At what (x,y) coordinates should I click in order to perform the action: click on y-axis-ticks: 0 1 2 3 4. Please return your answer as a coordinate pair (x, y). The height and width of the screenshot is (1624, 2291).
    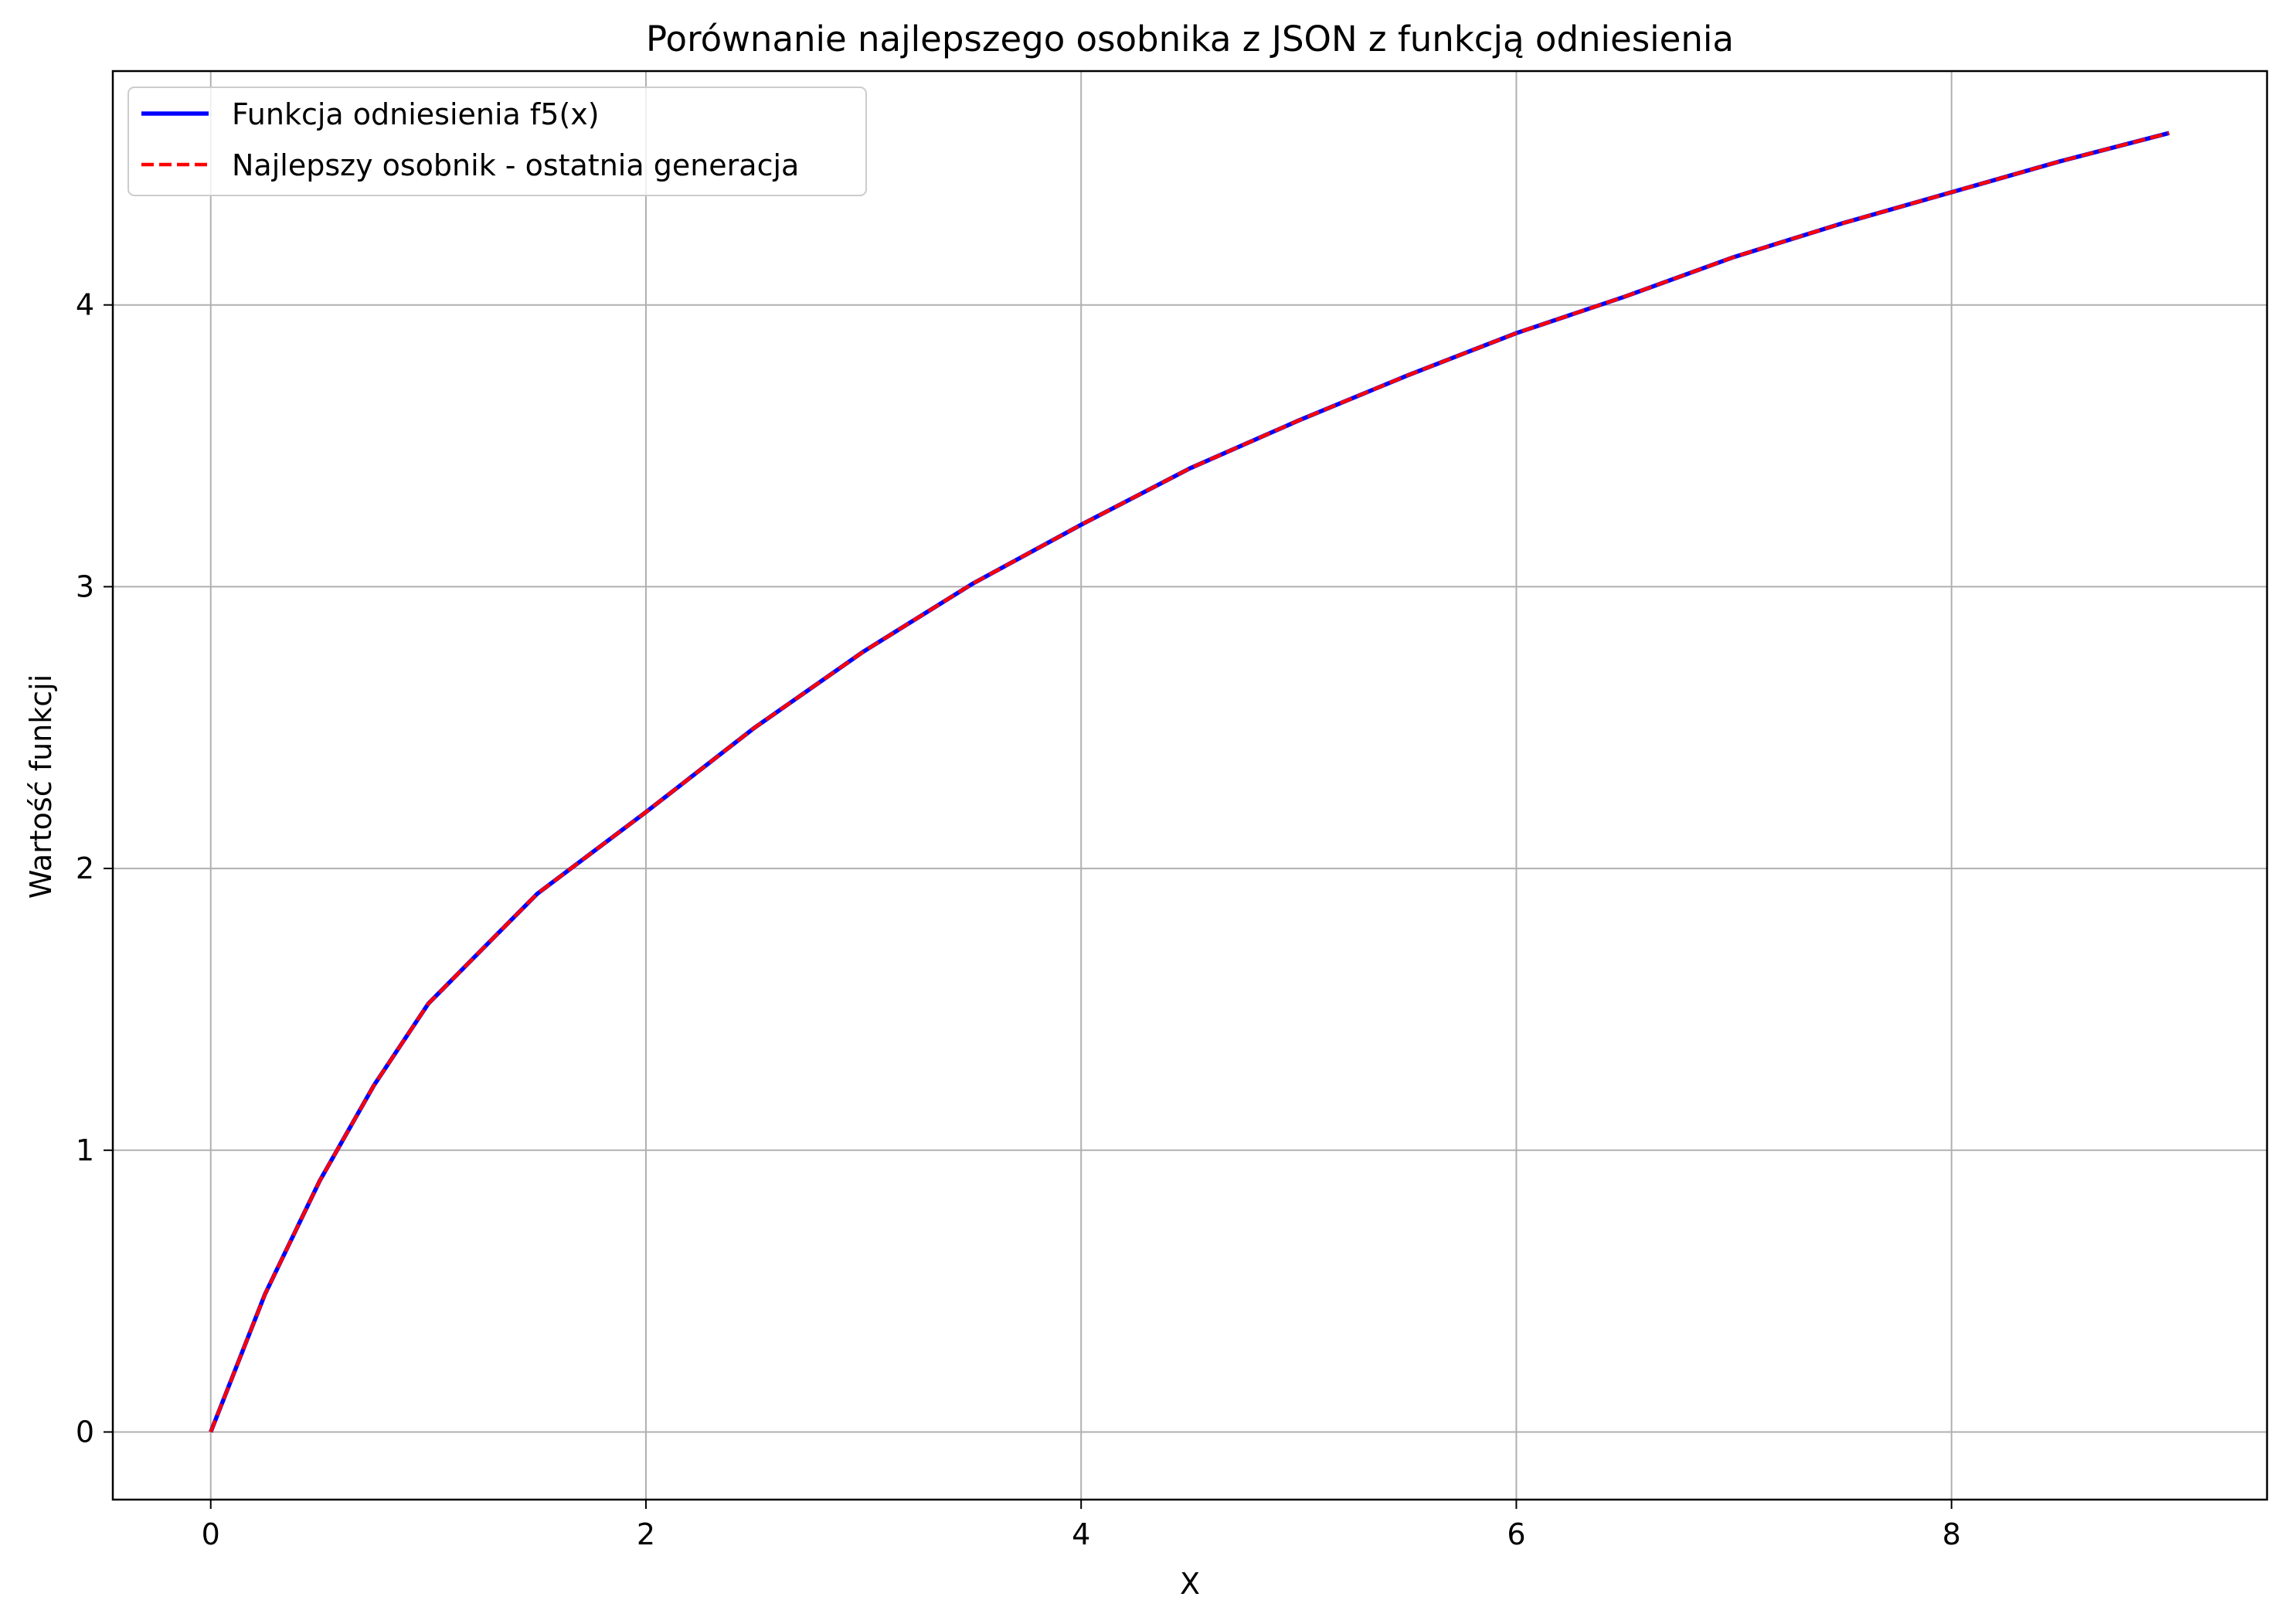
    Looking at the image, I should click on (94, 868).